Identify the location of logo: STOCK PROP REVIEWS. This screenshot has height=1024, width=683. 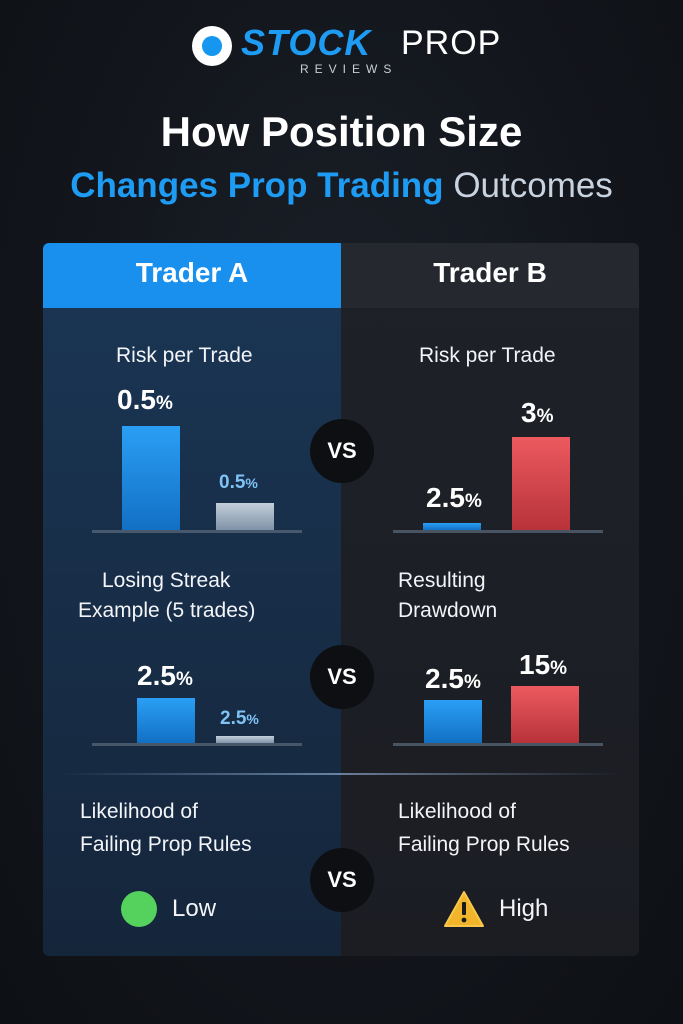
(341, 50).